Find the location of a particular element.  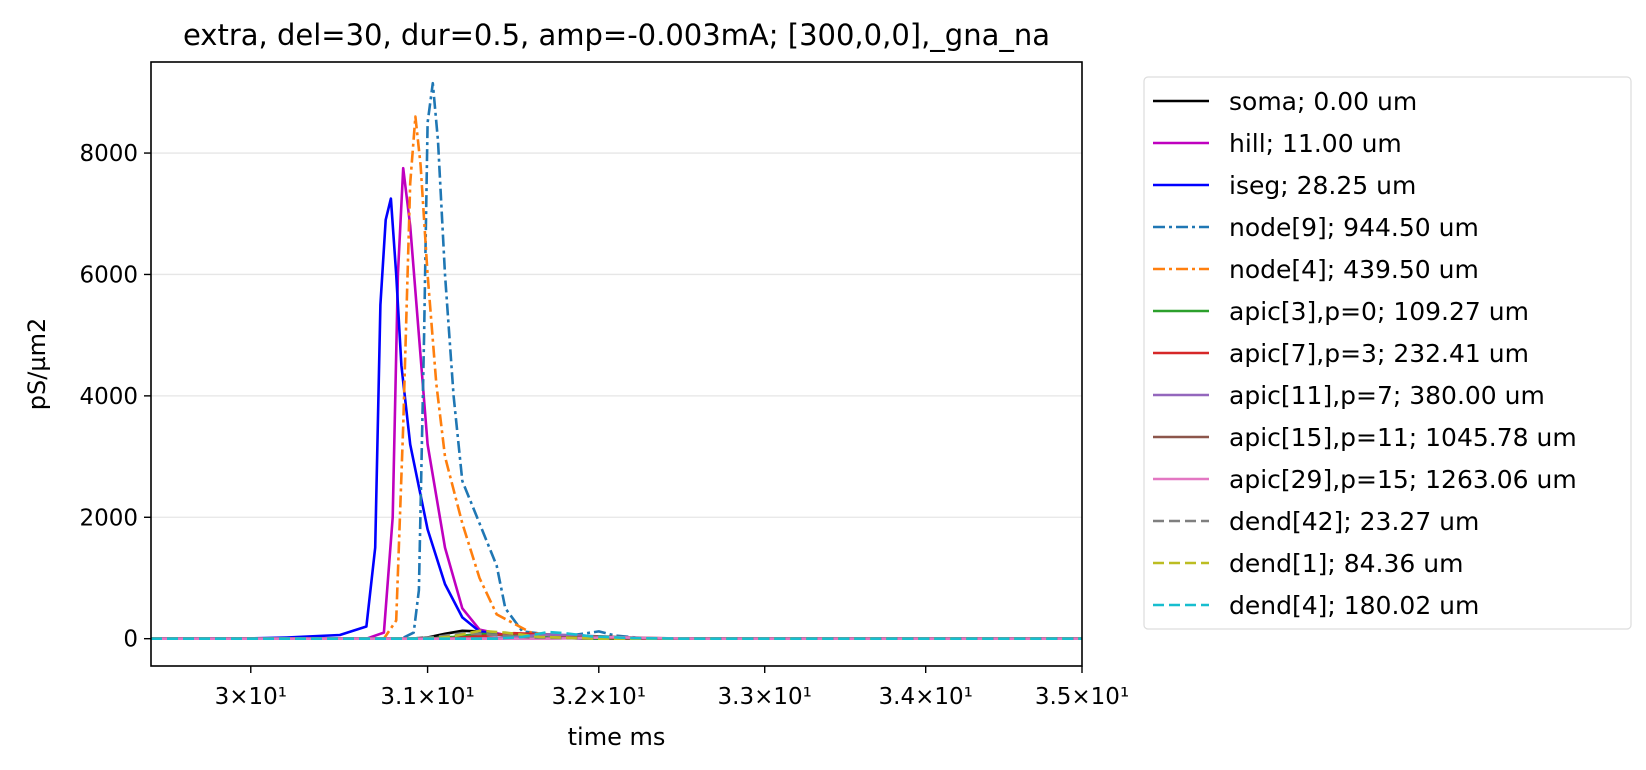

x-tick-label: 3.5×10¹ is located at coordinates (1082, 697).